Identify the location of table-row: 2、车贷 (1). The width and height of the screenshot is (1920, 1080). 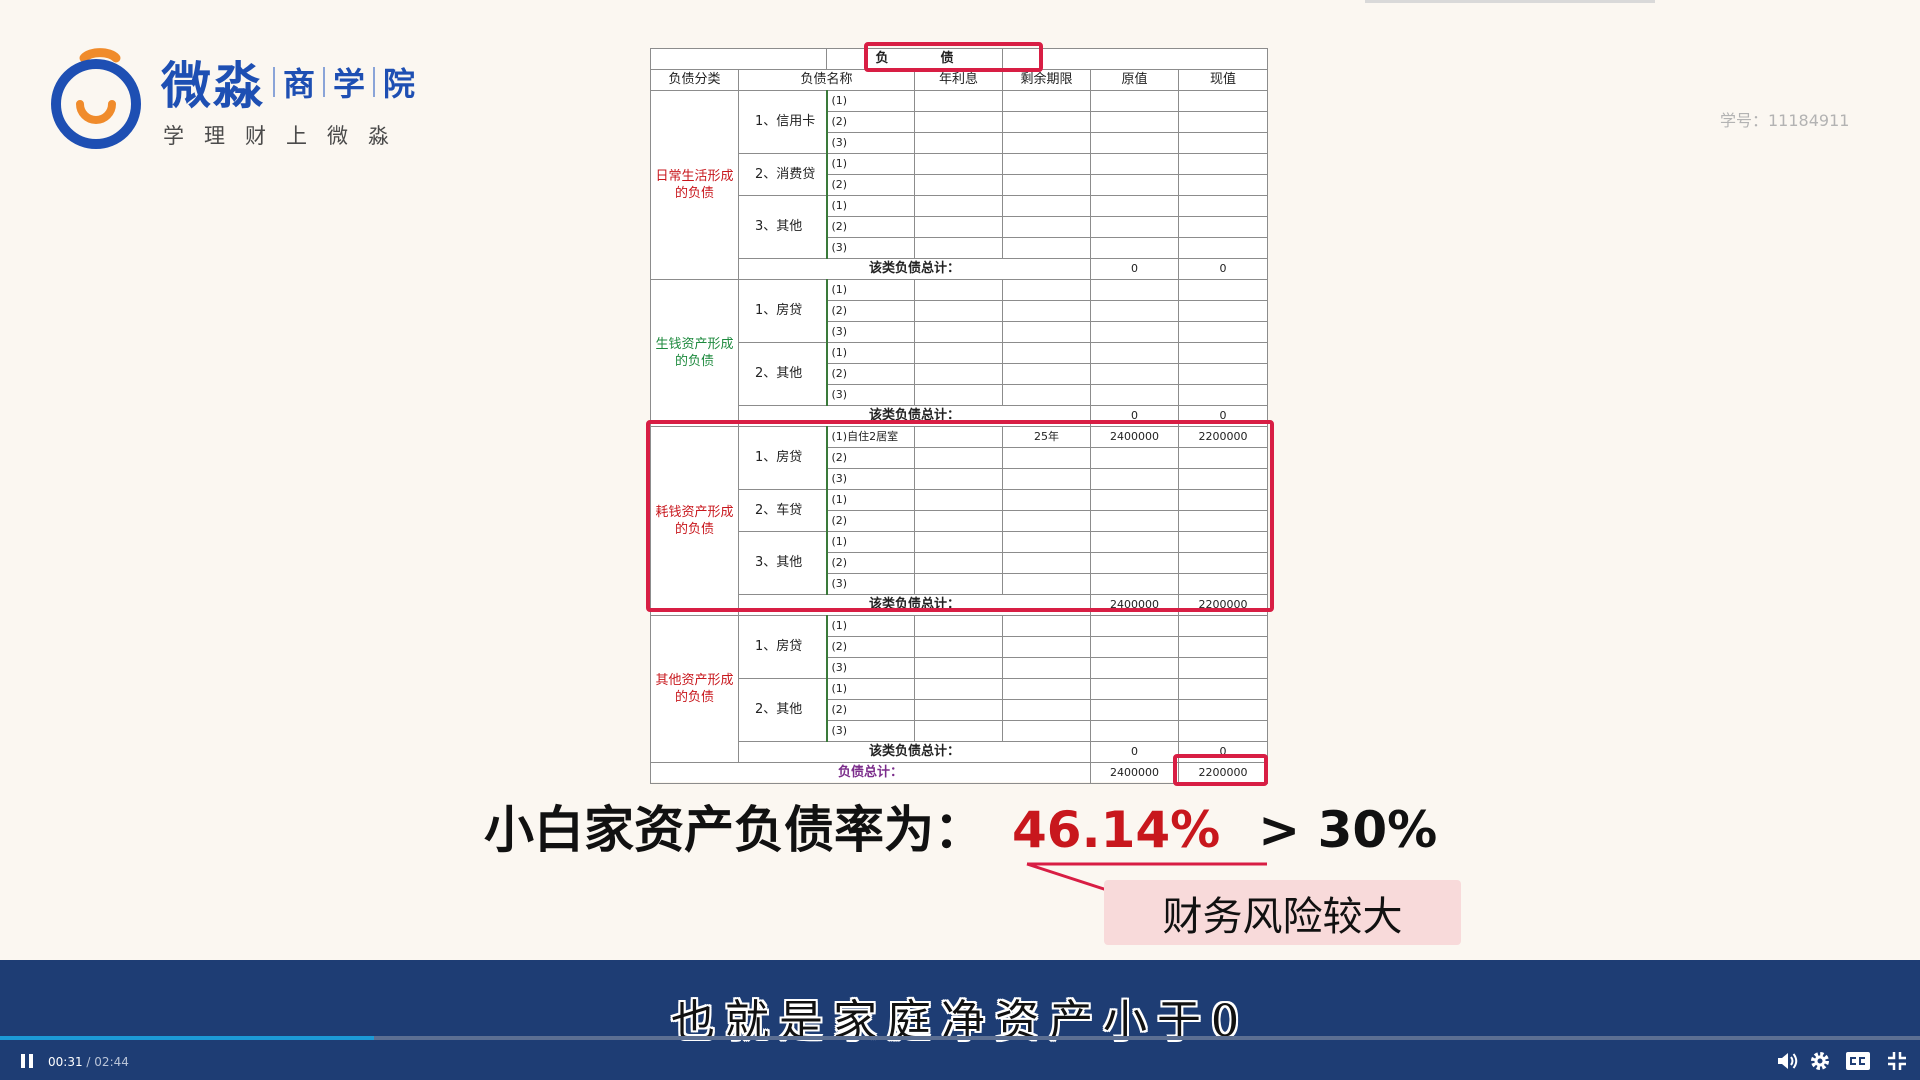
(960, 510).